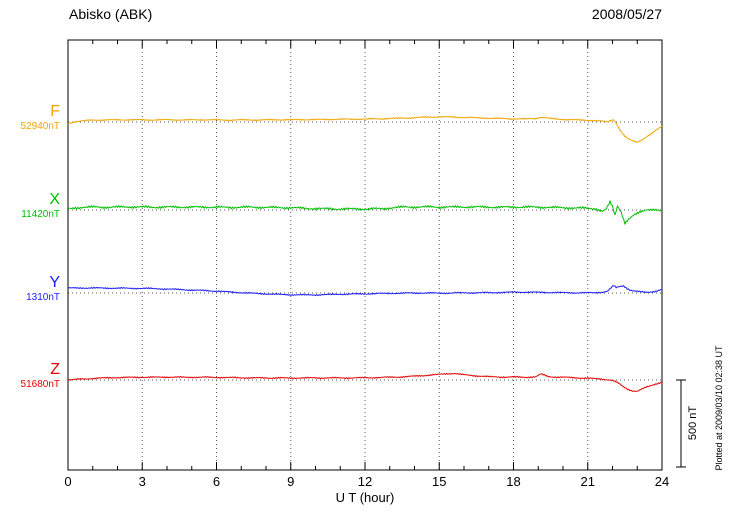 This screenshot has height=520, width=730. I want to click on plot-date: 2008/05/27, so click(626, 14).